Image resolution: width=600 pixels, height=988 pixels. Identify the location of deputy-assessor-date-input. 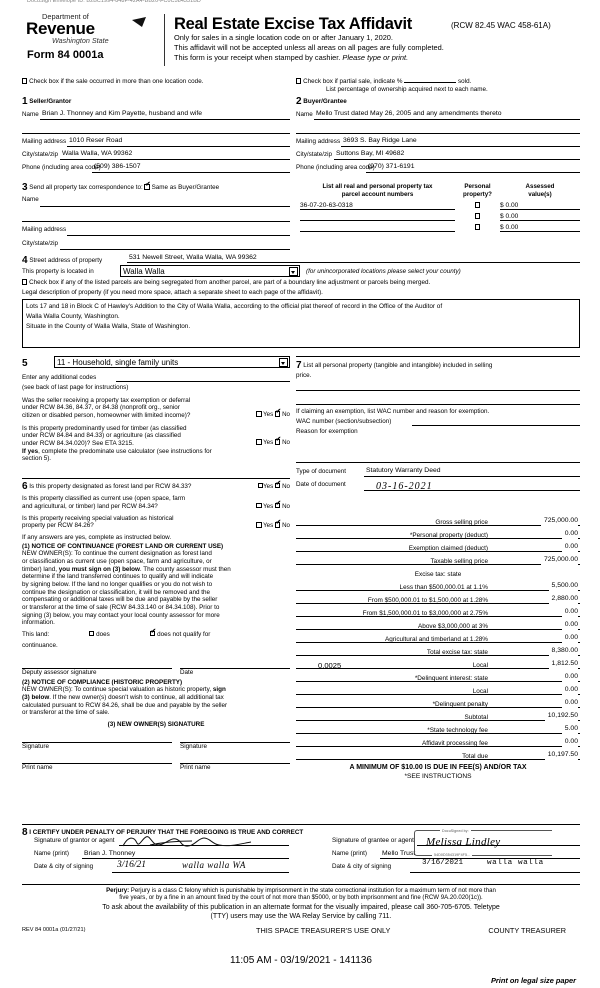
(235, 663).